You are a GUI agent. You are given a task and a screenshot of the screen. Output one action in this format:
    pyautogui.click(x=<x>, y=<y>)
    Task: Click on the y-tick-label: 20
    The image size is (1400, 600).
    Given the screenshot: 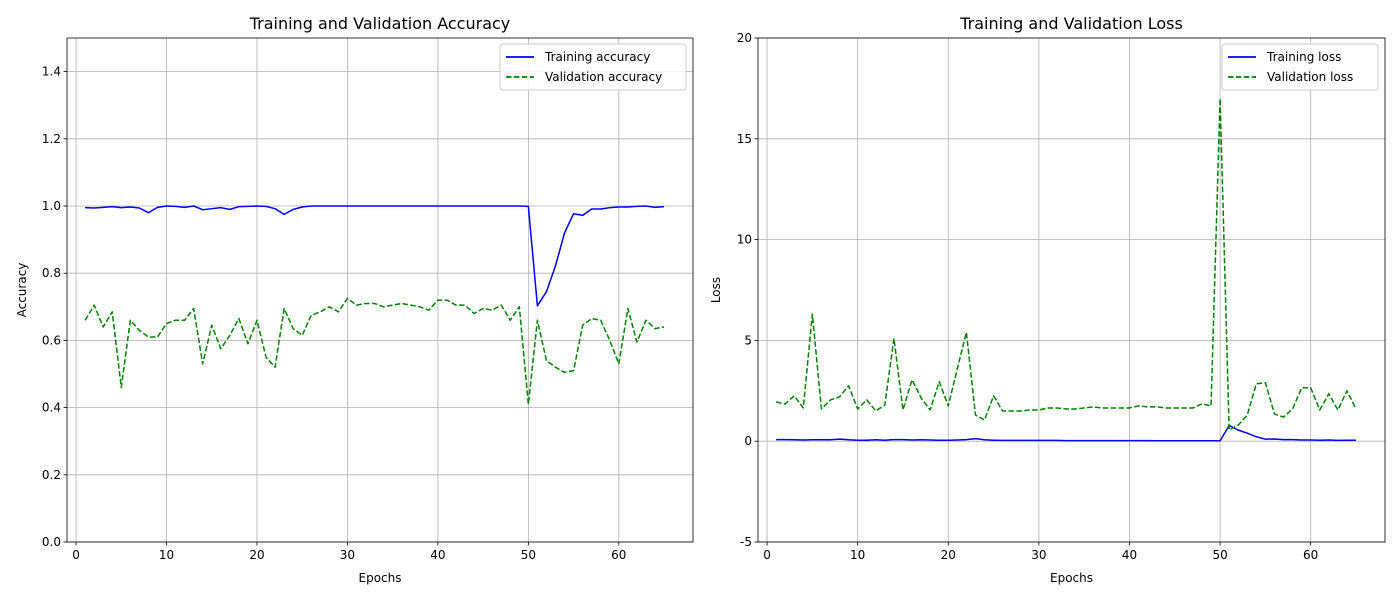 What is the action you would take?
    pyautogui.click(x=744, y=38)
    